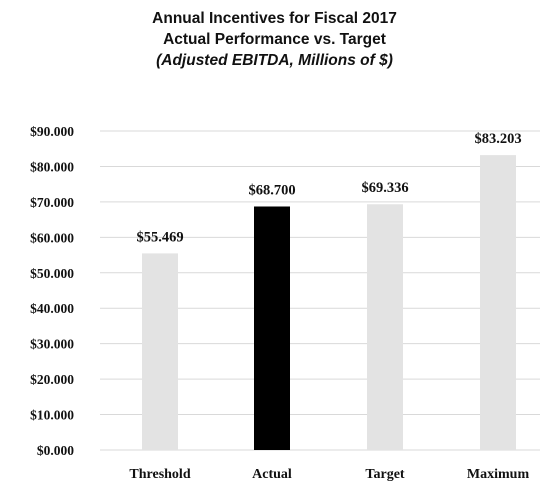 Image resolution: width=549 pixels, height=482 pixels. What do you see at coordinates (272, 328) in the screenshot?
I see `bar-actual` at bounding box center [272, 328].